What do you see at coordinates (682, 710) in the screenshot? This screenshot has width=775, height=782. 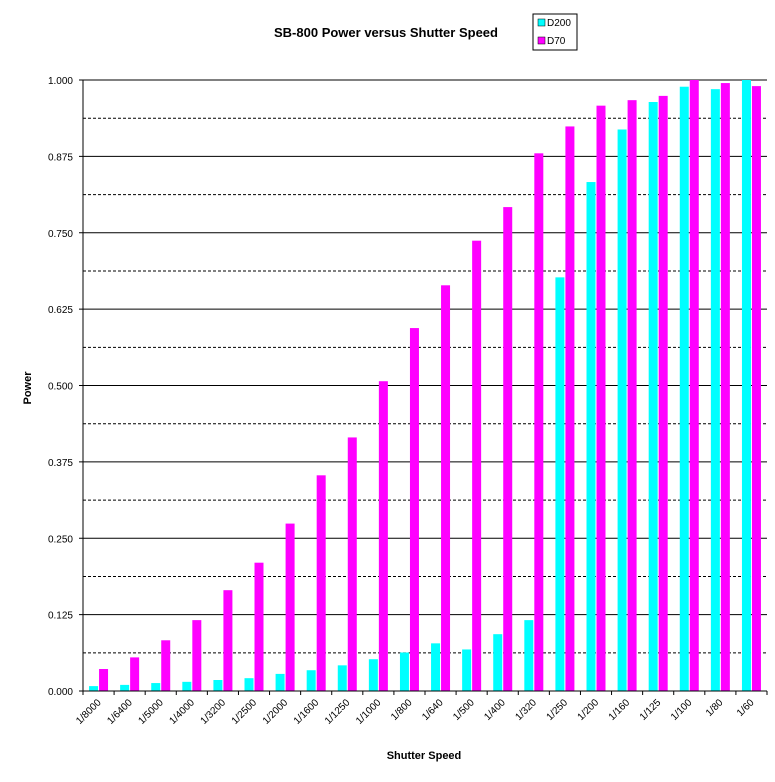 I see `x-tick-label: 1/100` at bounding box center [682, 710].